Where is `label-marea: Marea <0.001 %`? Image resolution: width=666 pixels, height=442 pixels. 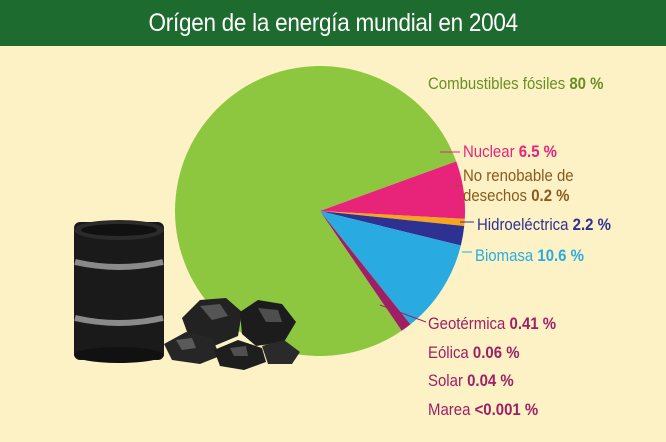 label-marea: Marea <0.001 % is located at coordinates (483, 410).